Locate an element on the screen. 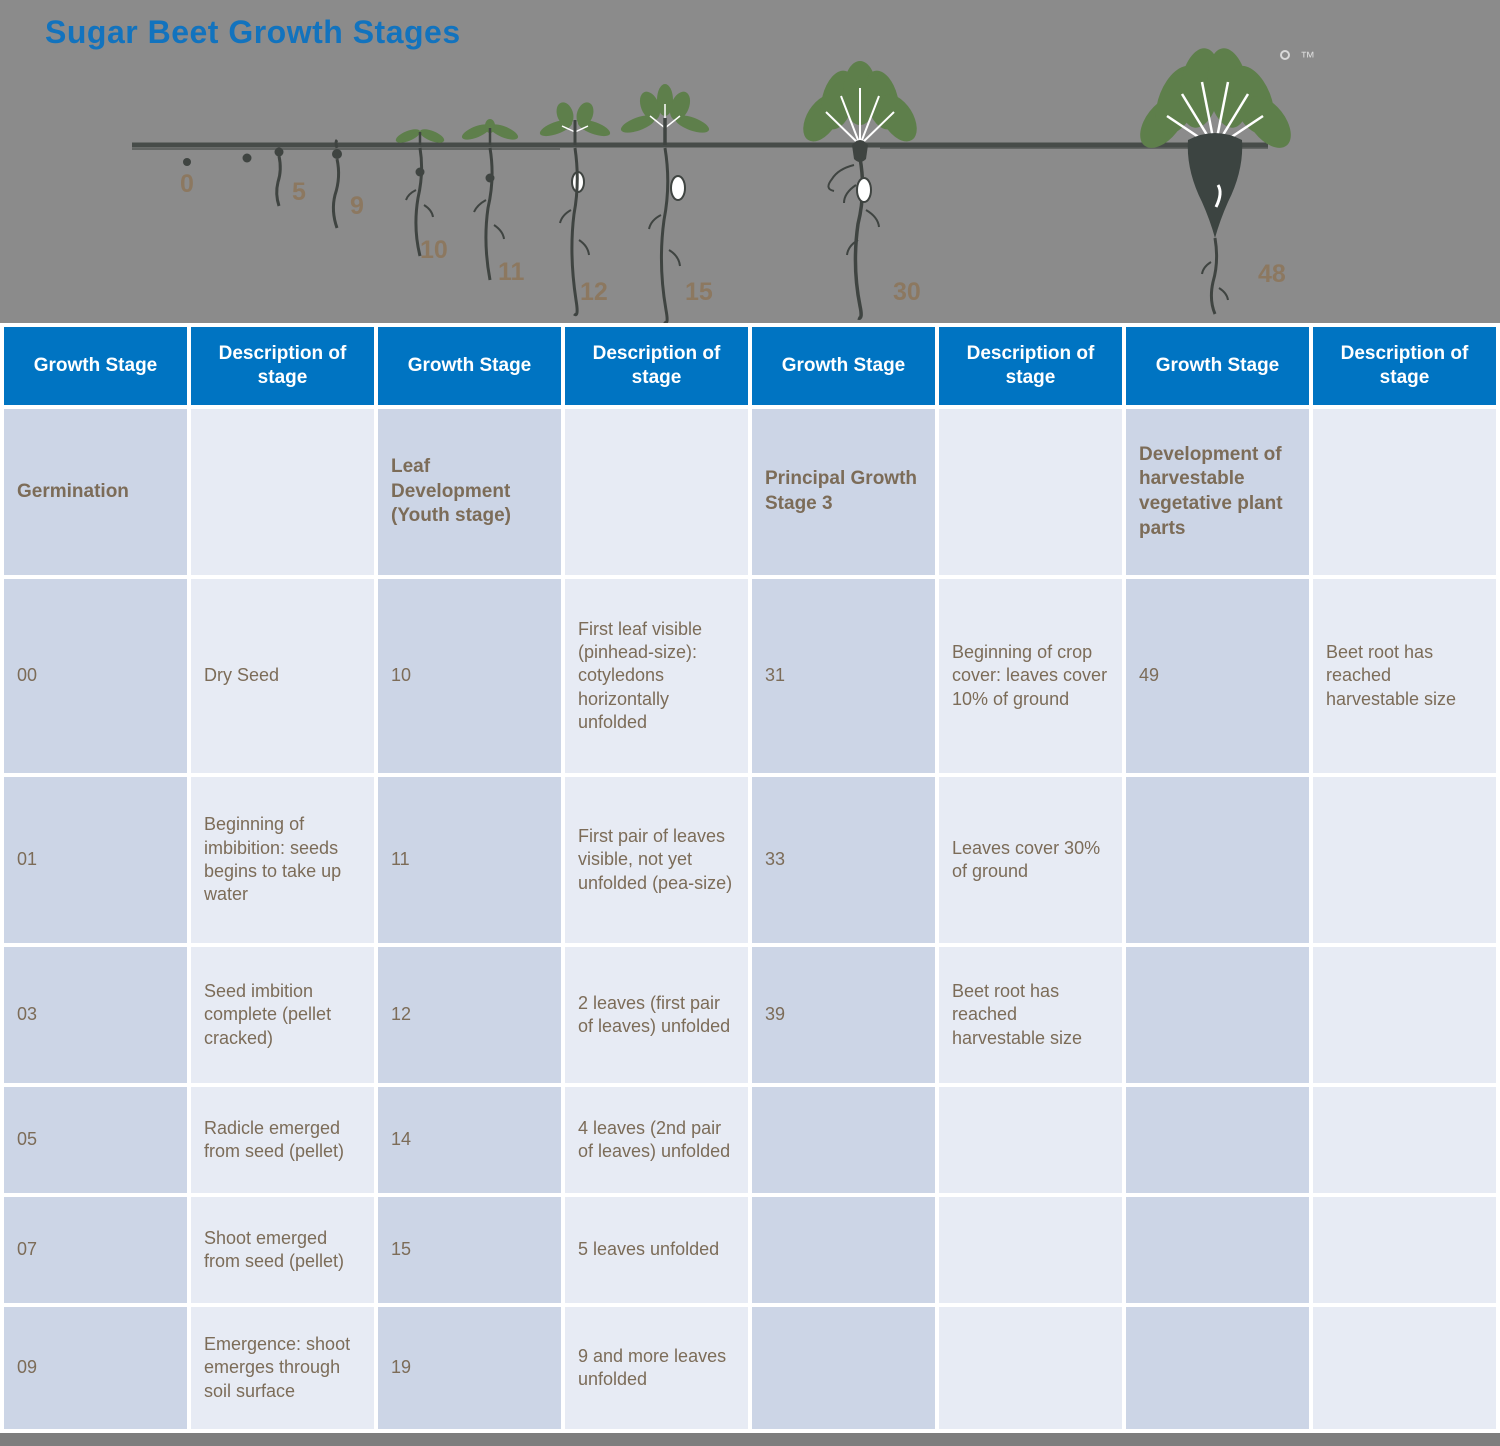 The image size is (1500, 1446). growth-stage-cell: 31 is located at coordinates (843, 676).